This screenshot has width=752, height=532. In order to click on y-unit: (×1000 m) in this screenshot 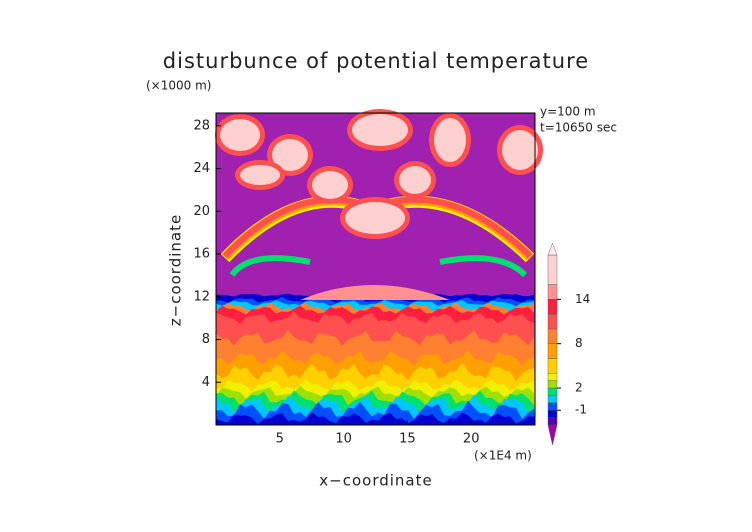, I will do `click(178, 86)`.